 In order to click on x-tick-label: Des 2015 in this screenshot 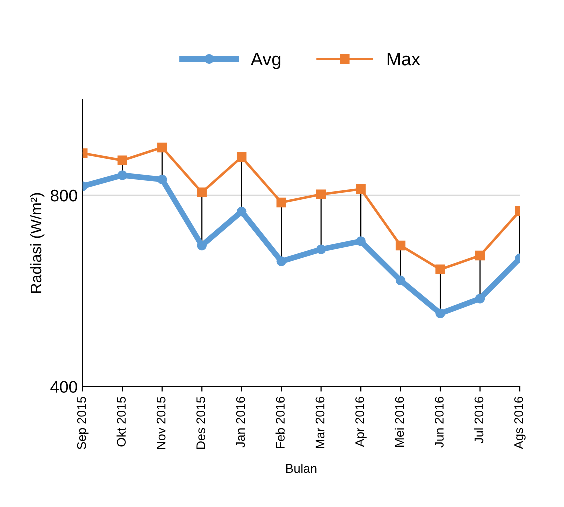, I will do `click(201, 423)`.